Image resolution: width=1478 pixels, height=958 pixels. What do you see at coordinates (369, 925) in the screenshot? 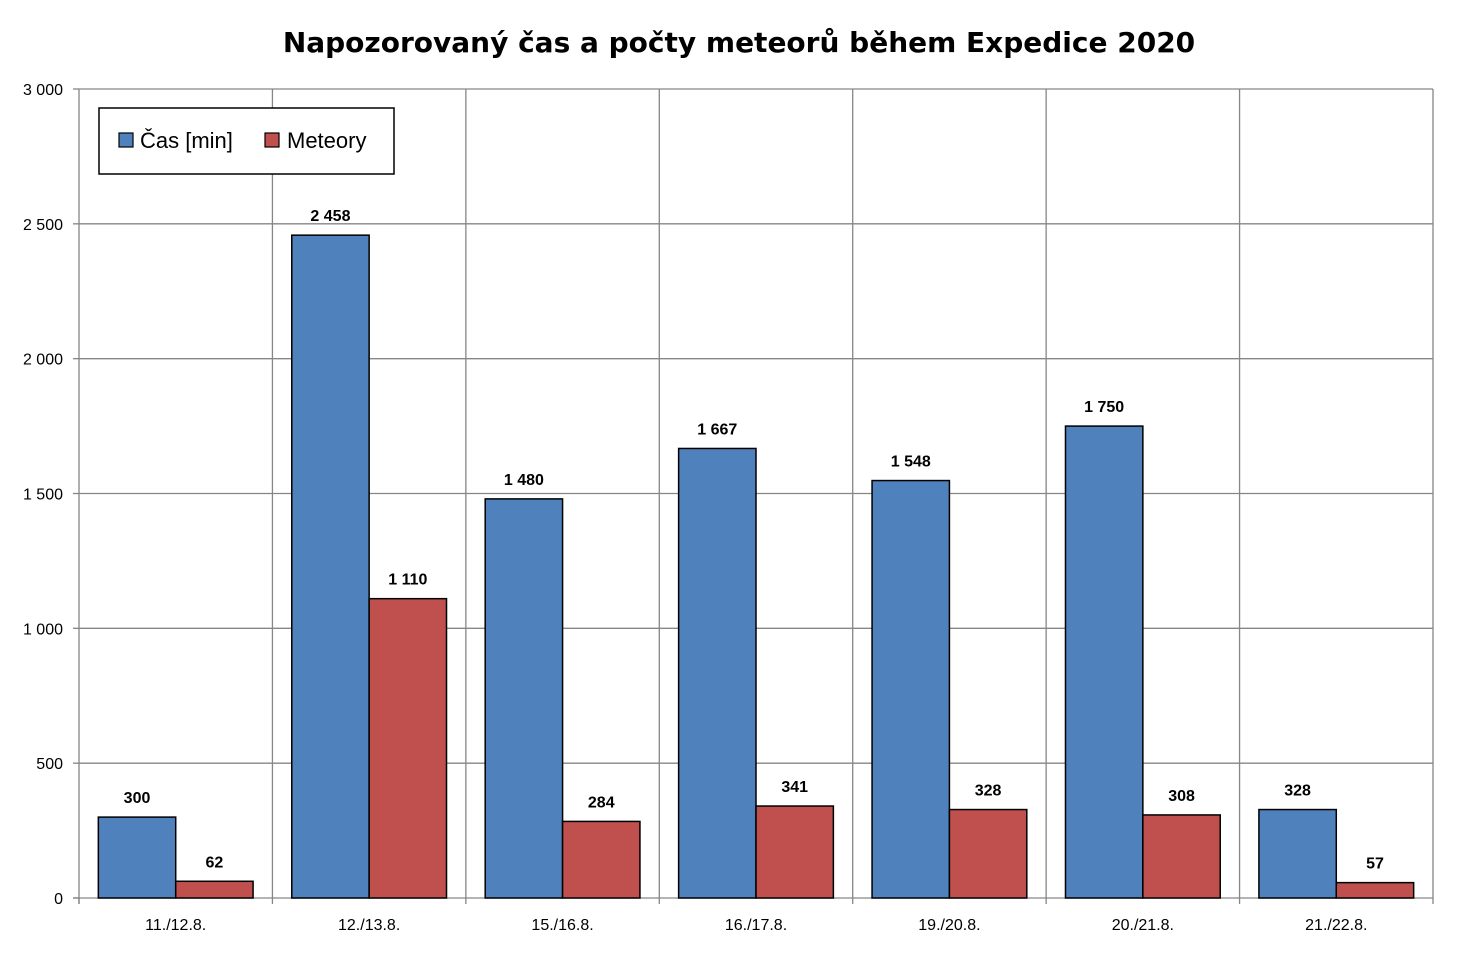
I see `x-tick-label: 12./13.8.` at bounding box center [369, 925].